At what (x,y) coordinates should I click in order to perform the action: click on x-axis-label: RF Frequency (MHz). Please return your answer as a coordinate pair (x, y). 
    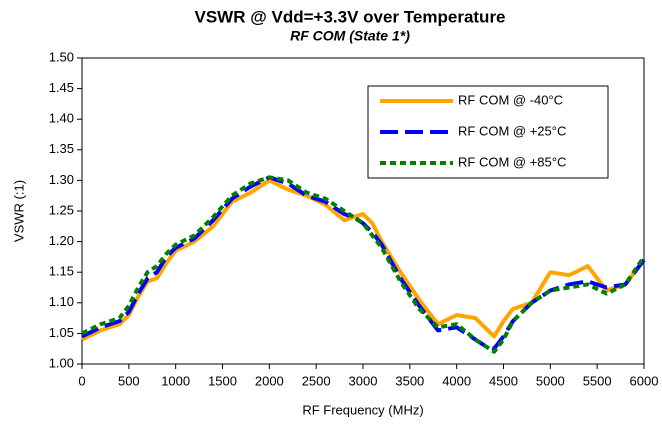
    Looking at the image, I should click on (362, 409).